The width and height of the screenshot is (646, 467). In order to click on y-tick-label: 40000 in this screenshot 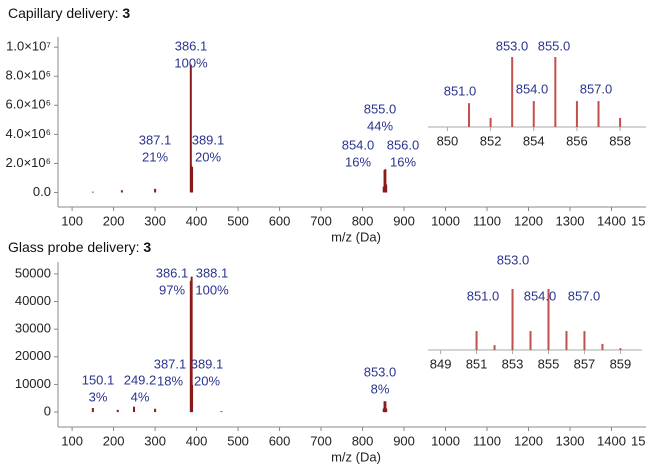, I will do `click(33, 300)`.